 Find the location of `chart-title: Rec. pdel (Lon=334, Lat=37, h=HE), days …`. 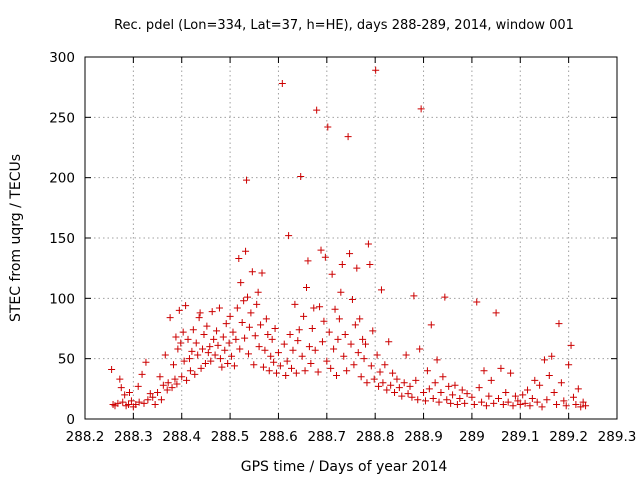

chart-title: Rec. pdel (Lon=334, Lat=37, h=HE), days … is located at coordinates (344, 25).